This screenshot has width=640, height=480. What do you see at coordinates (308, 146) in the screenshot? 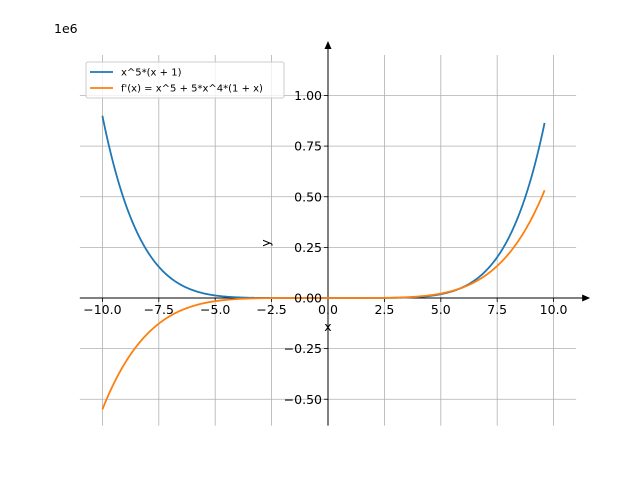
I see `y-tick-label: 0.75` at bounding box center [308, 146].